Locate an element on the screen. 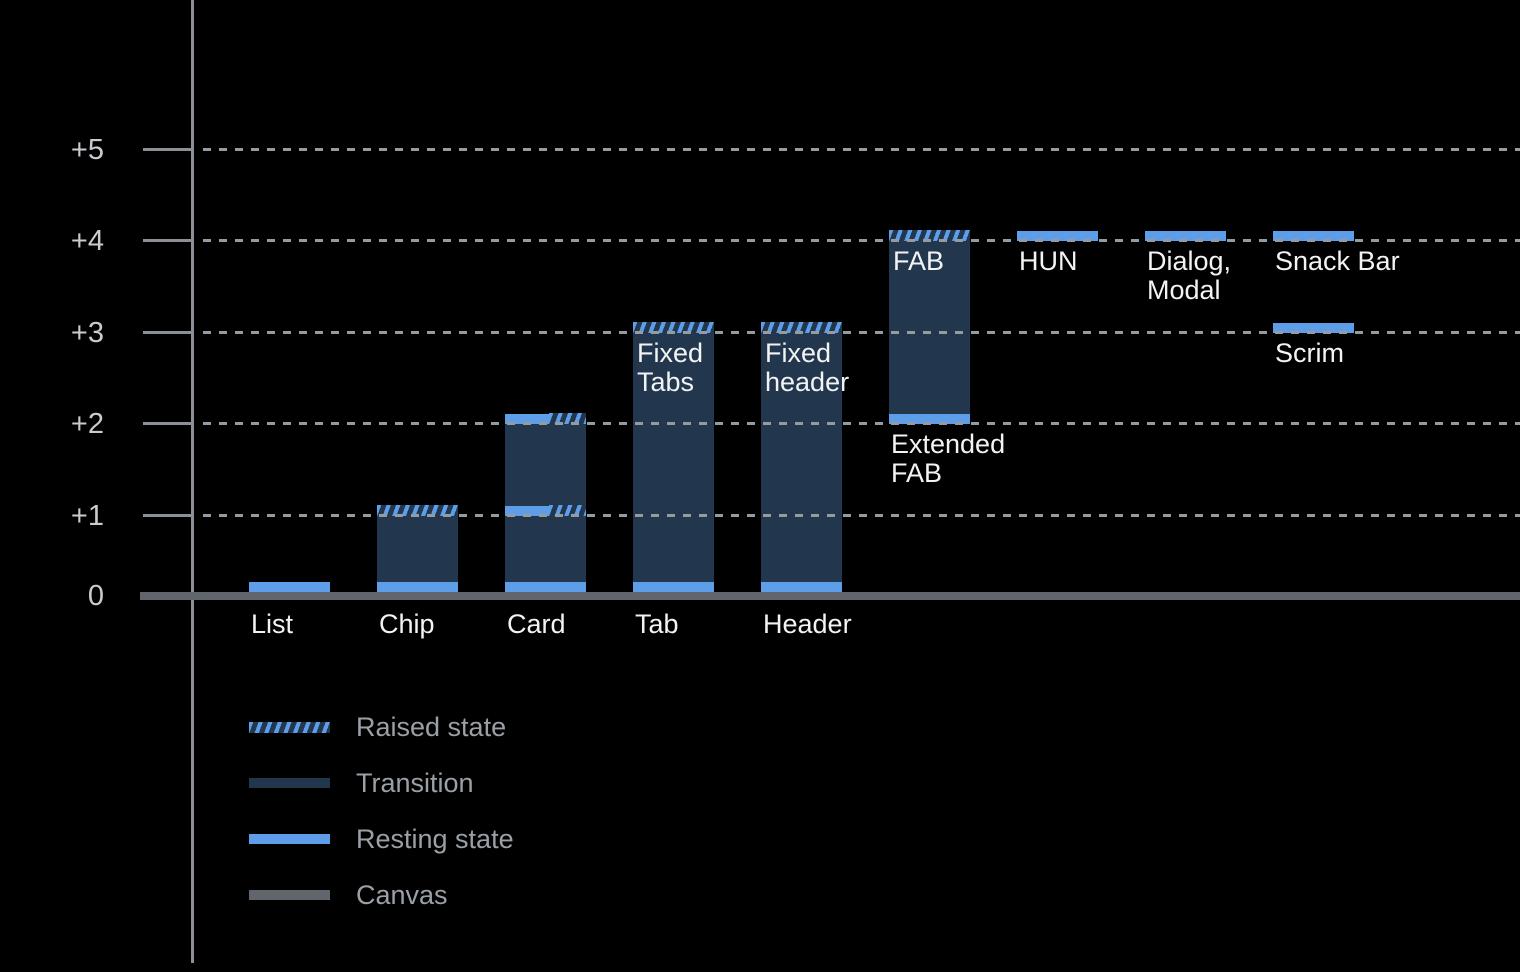 The image size is (1520, 972). legend-swatch-transition is located at coordinates (289, 783).